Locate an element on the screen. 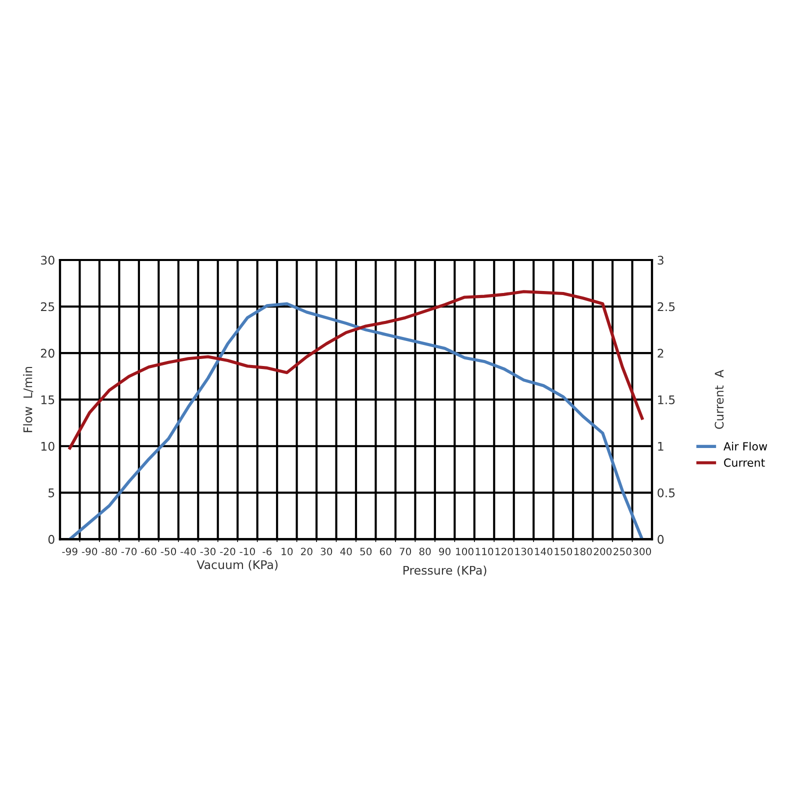  x-tick-label: 30 is located at coordinates (326, 552).